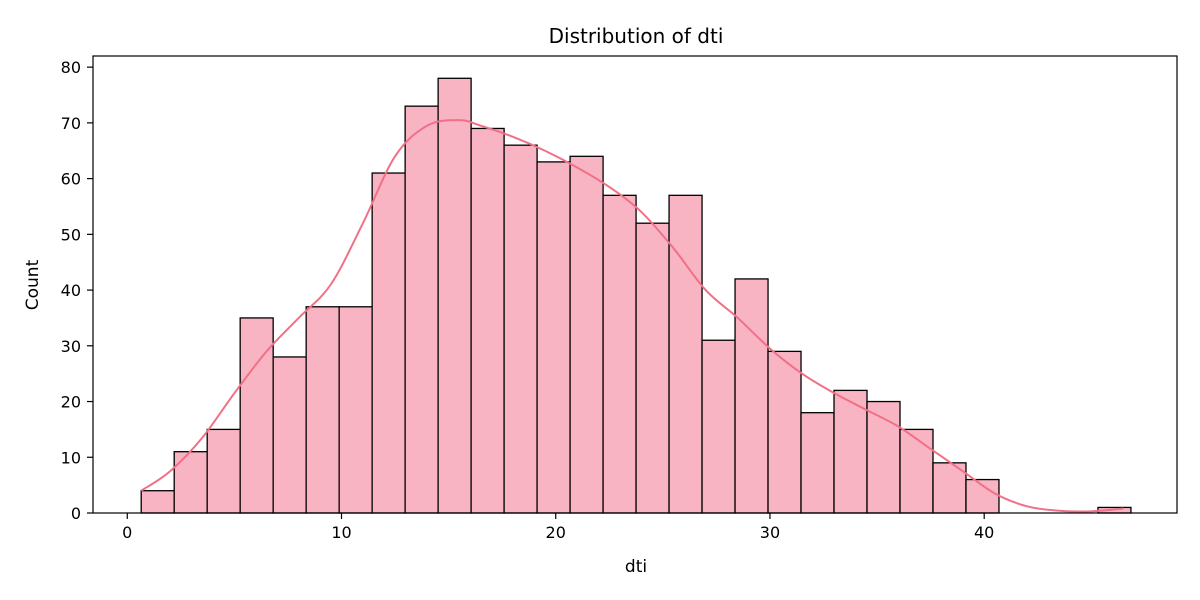  What do you see at coordinates (636, 567) in the screenshot?
I see `x-axis-label: dti` at bounding box center [636, 567].